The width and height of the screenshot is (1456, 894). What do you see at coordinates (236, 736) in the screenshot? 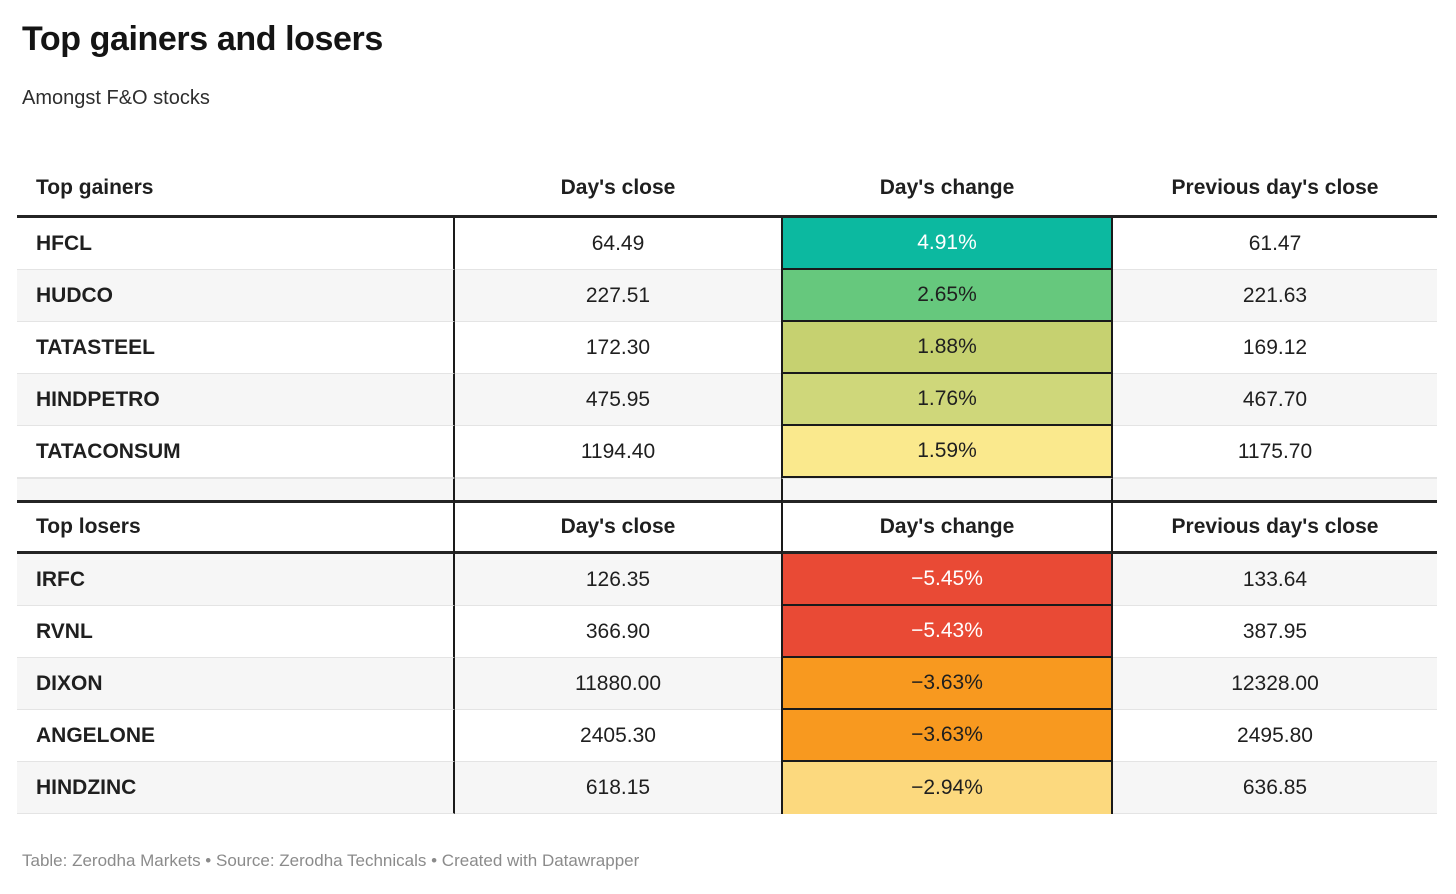
I see `stock-name: ANGELONE` at bounding box center [236, 736].